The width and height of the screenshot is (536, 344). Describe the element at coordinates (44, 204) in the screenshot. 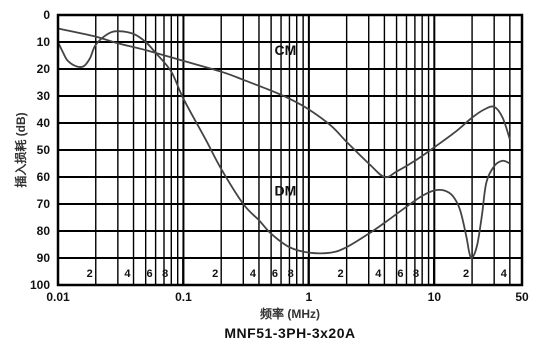

I see `y-tick-label: 70` at that location.